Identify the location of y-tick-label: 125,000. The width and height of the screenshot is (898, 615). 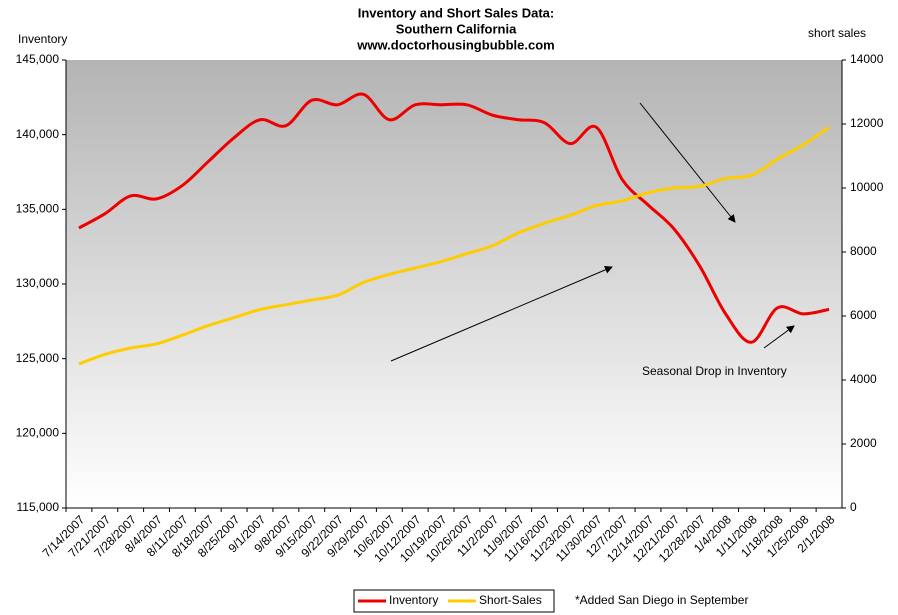
(38, 358).